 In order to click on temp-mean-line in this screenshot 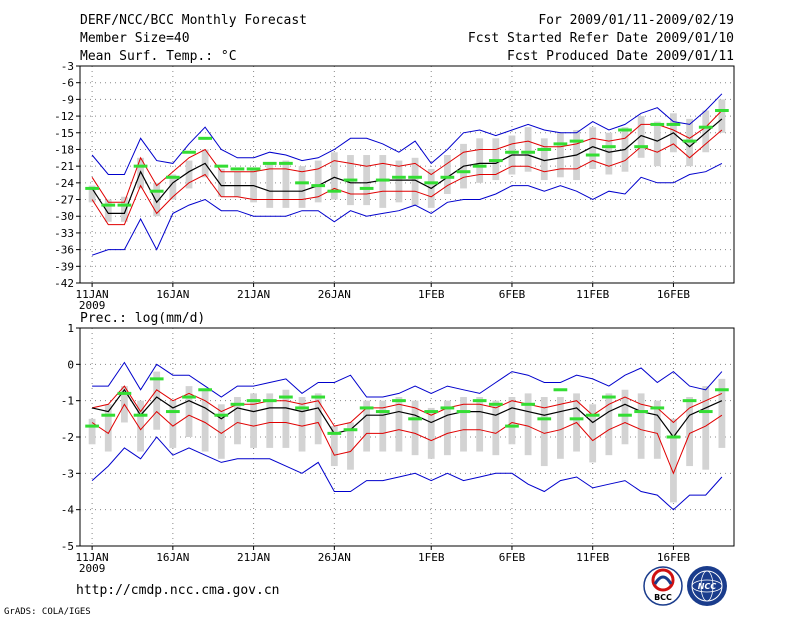, I will do `click(407, 166)`.